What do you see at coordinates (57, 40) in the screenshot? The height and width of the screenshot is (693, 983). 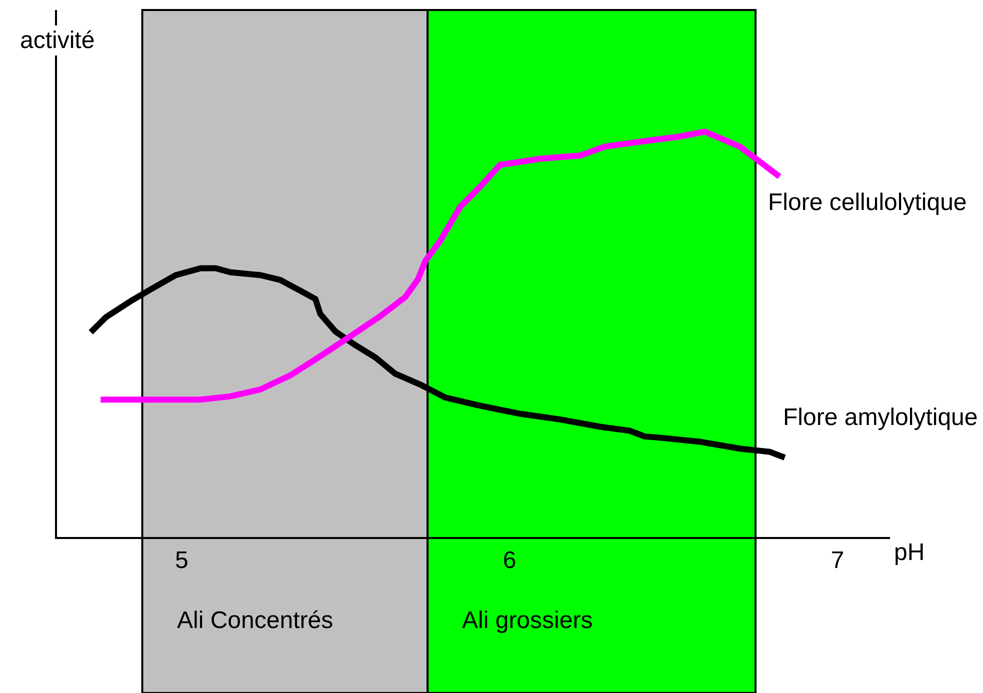 I see `y-axis-title: activité` at bounding box center [57, 40].